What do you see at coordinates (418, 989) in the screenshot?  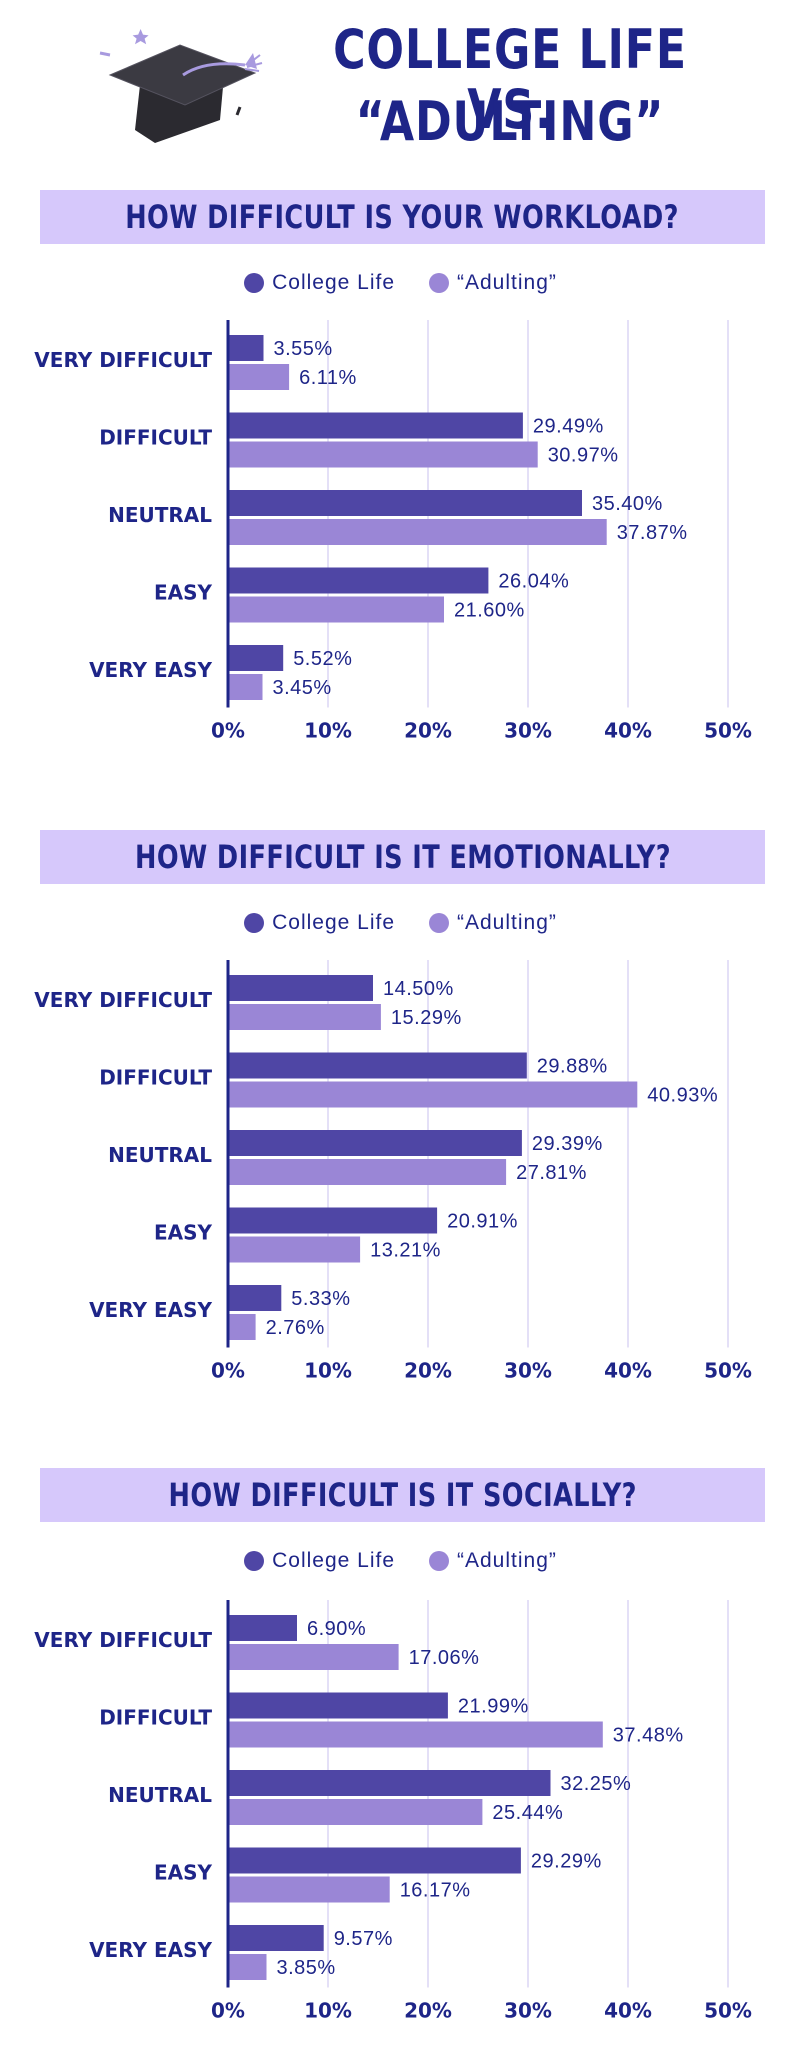 I see `value-label: 14.50%` at bounding box center [418, 989].